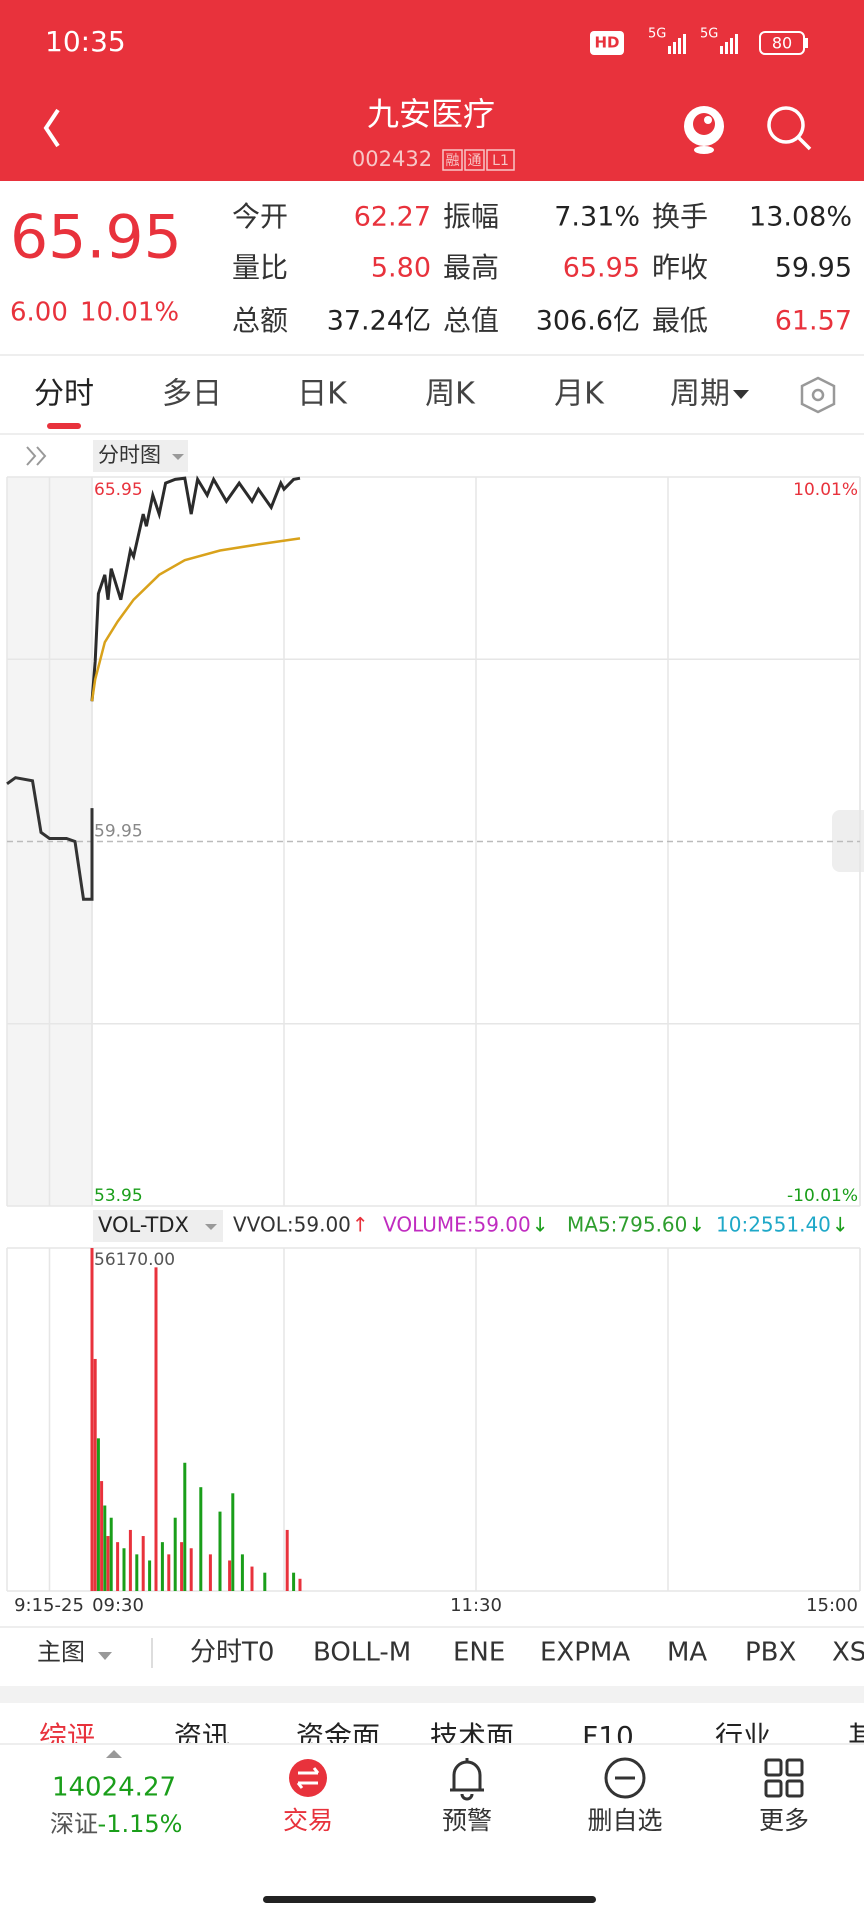 The height and width of the screenshot is (1920, 864). Describe the element at coordinates (178, 457) in the screenshot. I see `caret` at that location.